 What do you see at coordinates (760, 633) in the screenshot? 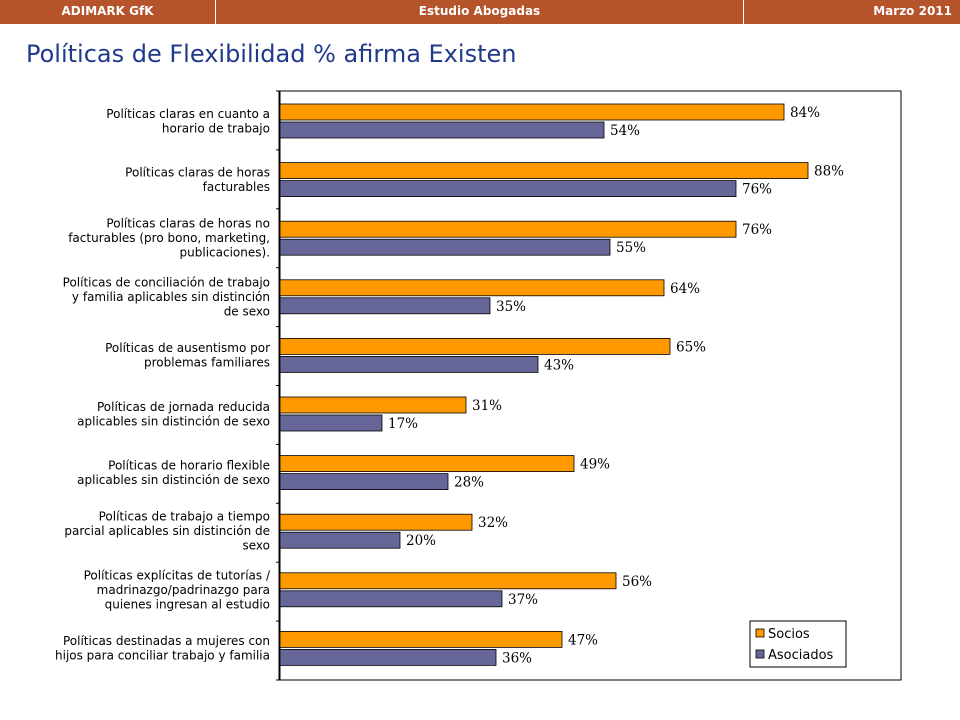
I see `socios-legend-swatch` at bounding box center [760, 633].